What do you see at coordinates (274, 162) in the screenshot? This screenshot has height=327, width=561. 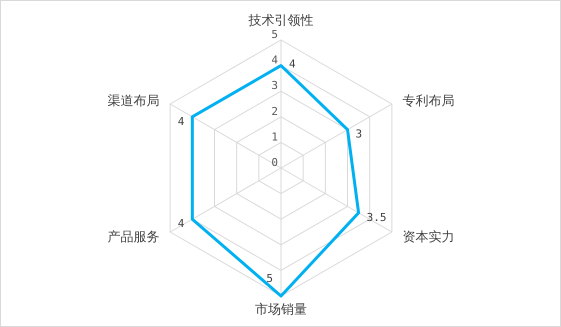 I see `y-tick-label: 0` at bounding box center [274, 162].